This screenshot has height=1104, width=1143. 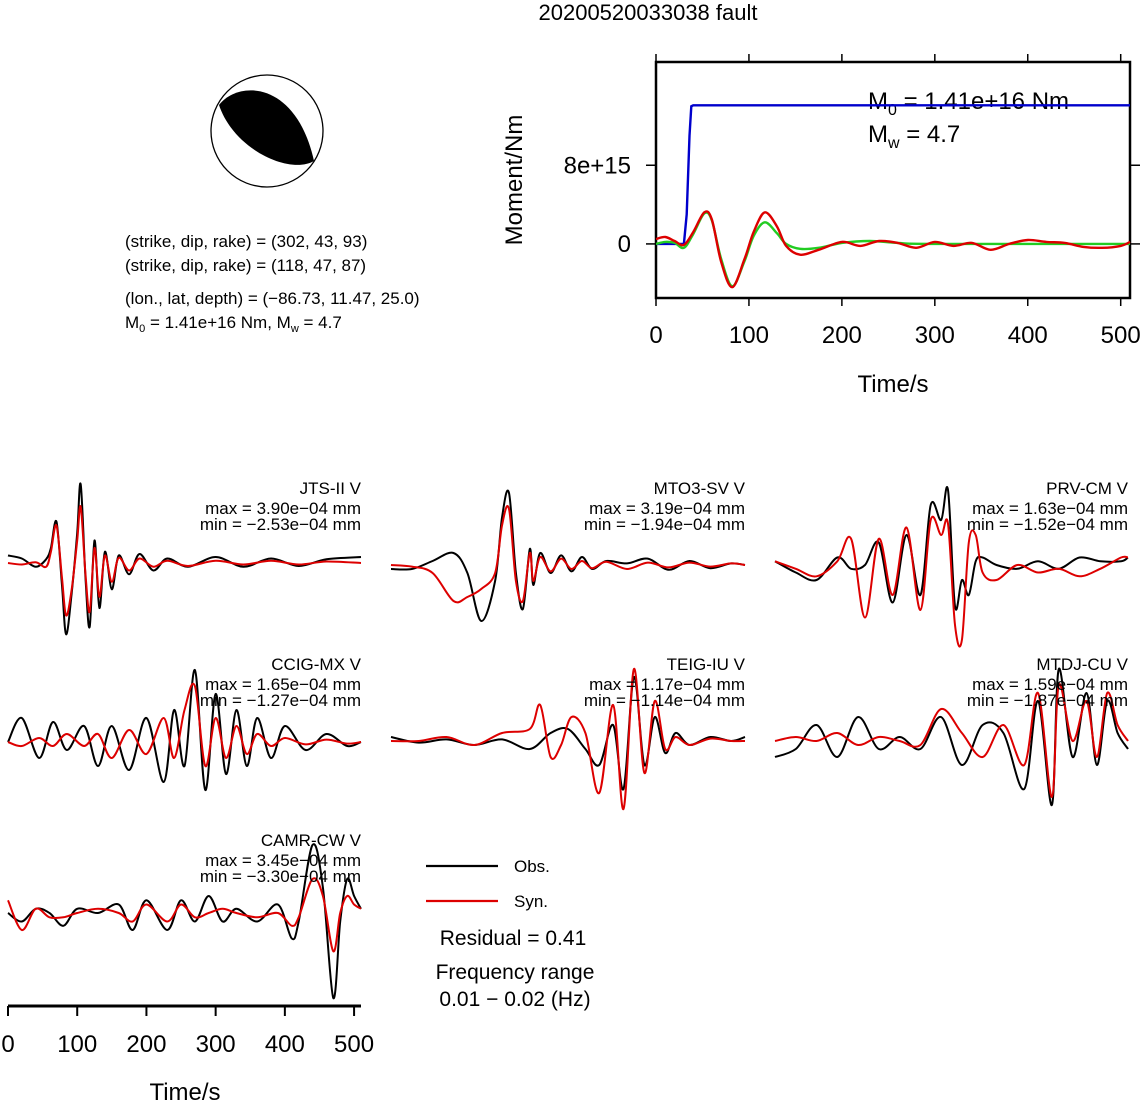 What do you see at coordinates (354, 1044) in the screenshot?
I see `station-xtick-label: 500` at bounding box center [354, 1044].